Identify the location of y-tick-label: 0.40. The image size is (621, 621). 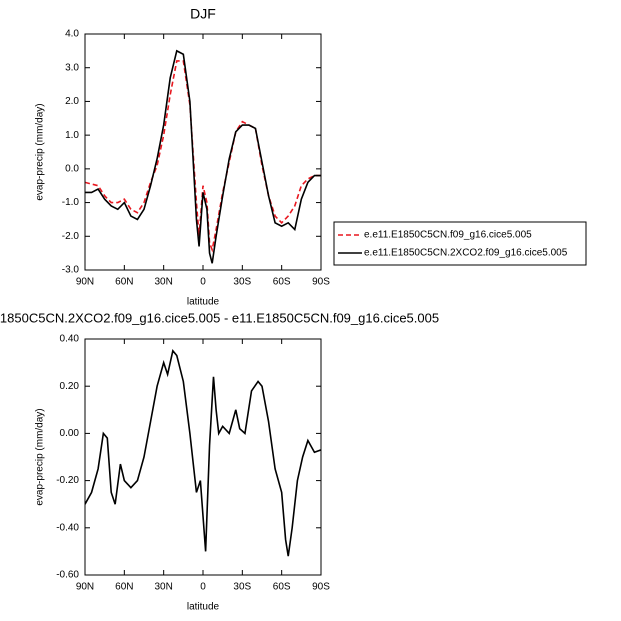
(70, 339).